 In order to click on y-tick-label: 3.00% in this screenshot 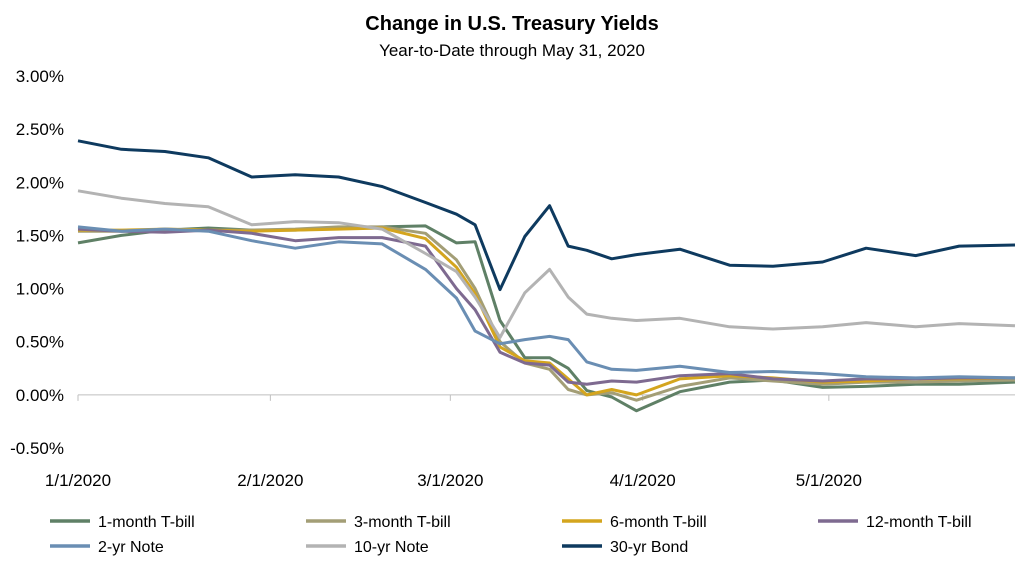, I will do `click(40, 76)`.